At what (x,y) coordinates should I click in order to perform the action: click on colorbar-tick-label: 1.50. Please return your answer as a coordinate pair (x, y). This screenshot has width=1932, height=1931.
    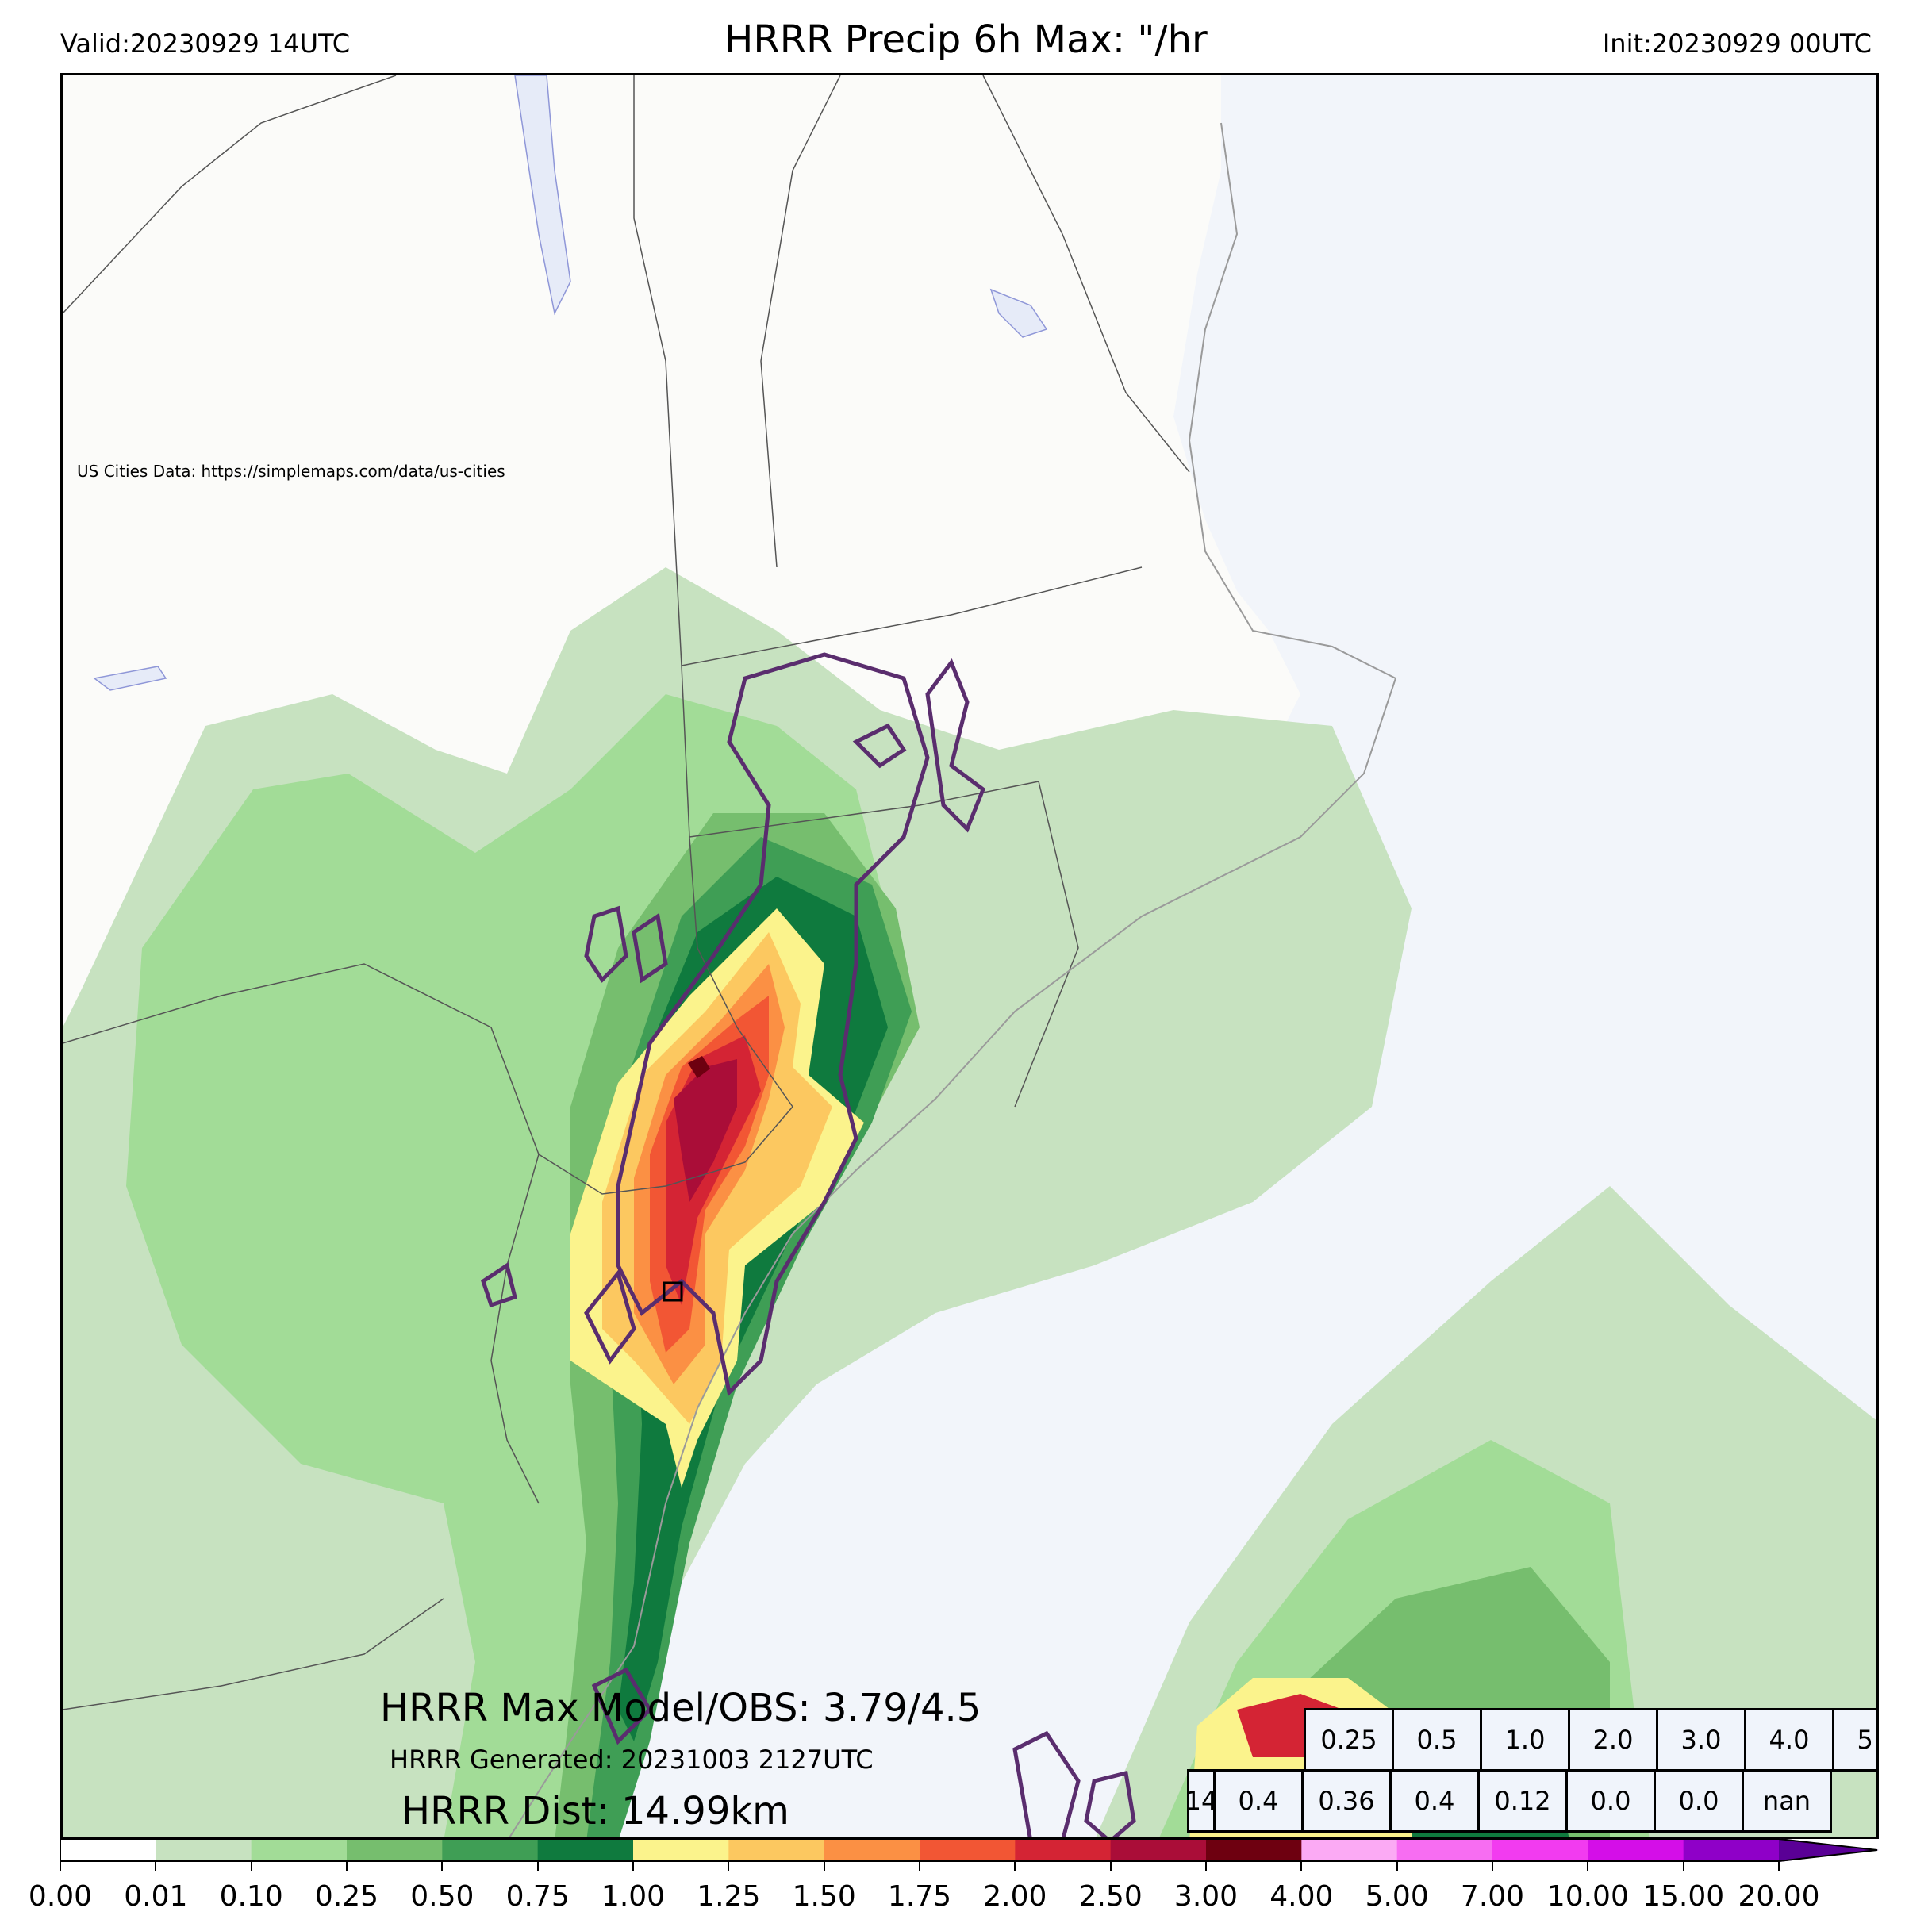
    Looking at the image, I should click on (824, 1896).